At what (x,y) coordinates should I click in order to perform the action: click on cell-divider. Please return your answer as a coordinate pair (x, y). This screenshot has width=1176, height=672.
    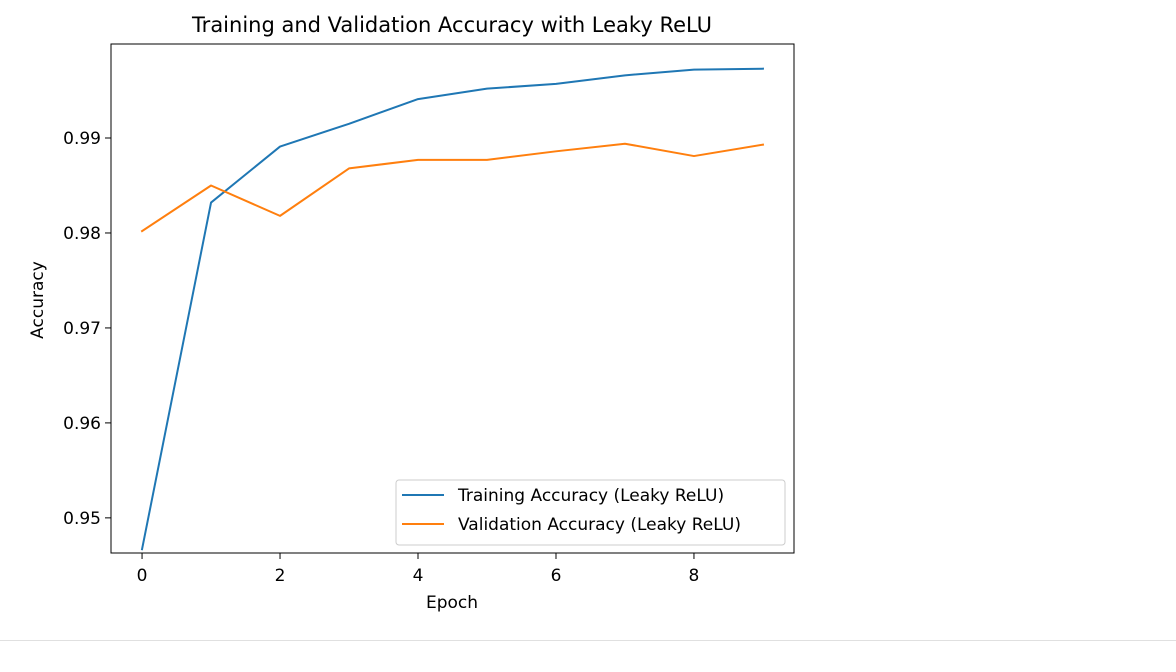
    Looking at the image, I should click on (588, 640).